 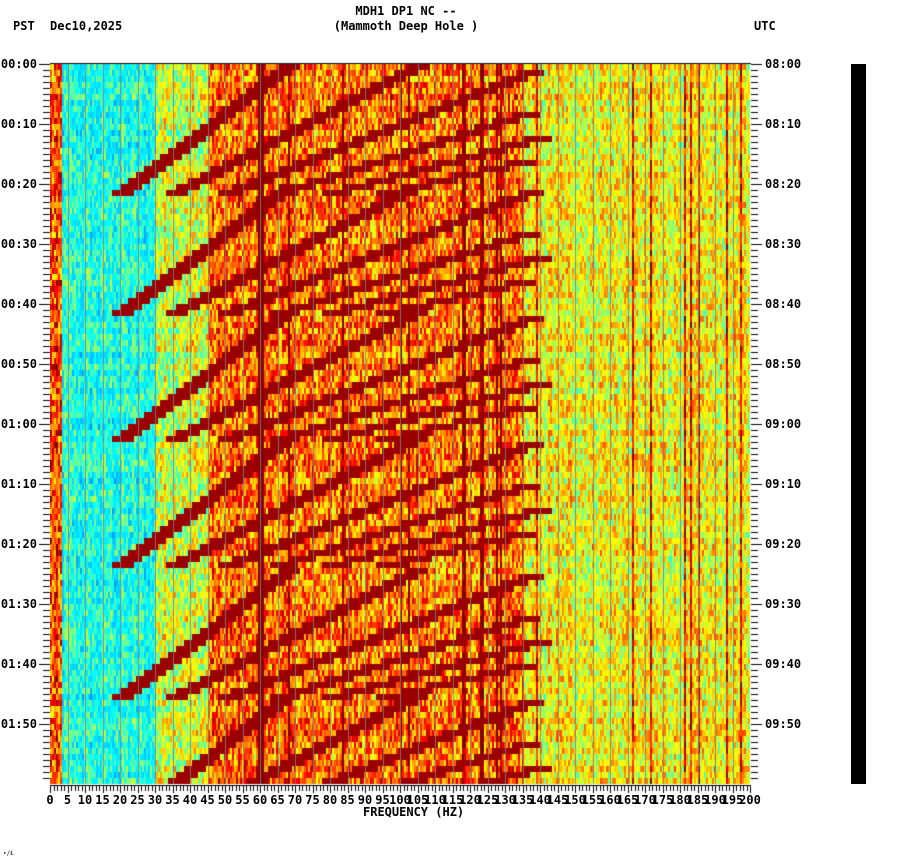 What do you see at coordinates (50, 800) in the screenshot?
I see `x-tick-label: 0` at bounding box center [50, 800].